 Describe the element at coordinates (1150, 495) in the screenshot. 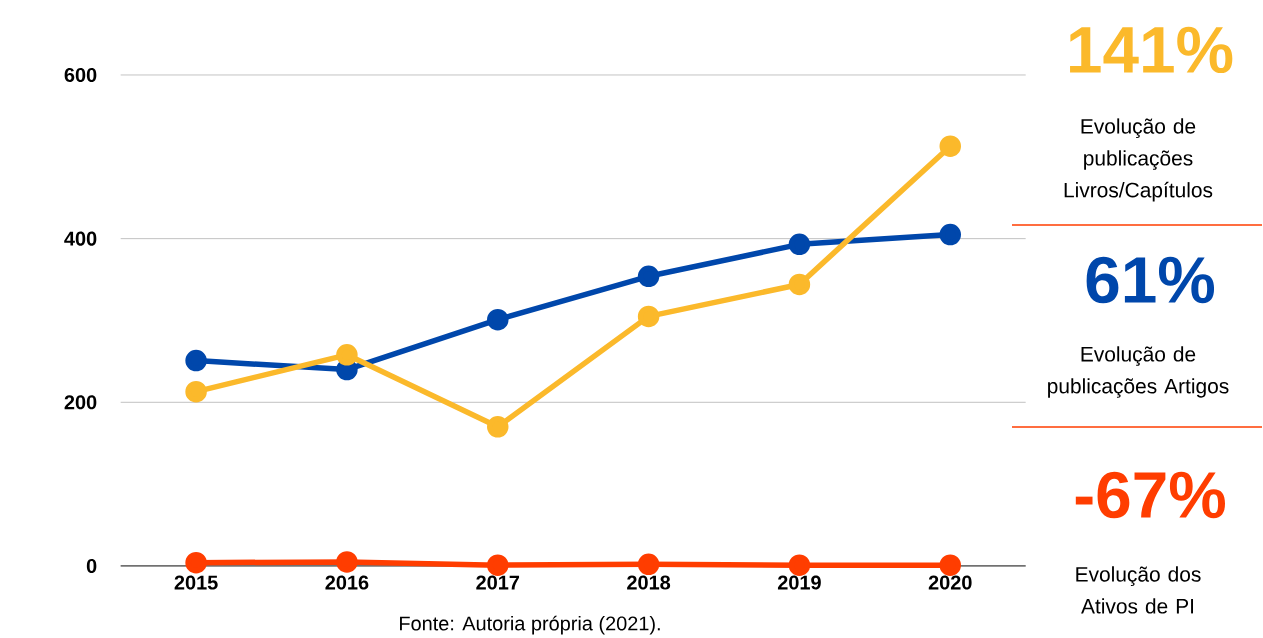

I see `text: -67%` at that location.